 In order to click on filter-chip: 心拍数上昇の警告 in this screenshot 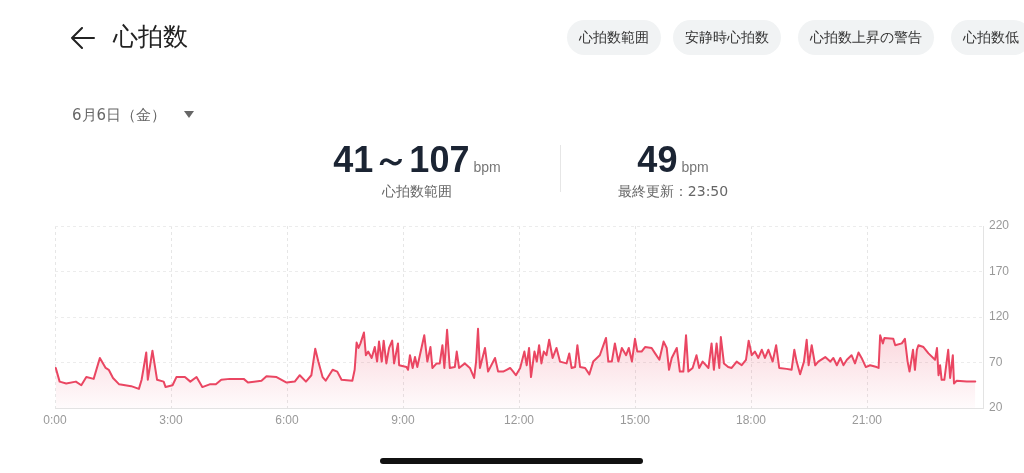, I will do `click(866, 37)`.